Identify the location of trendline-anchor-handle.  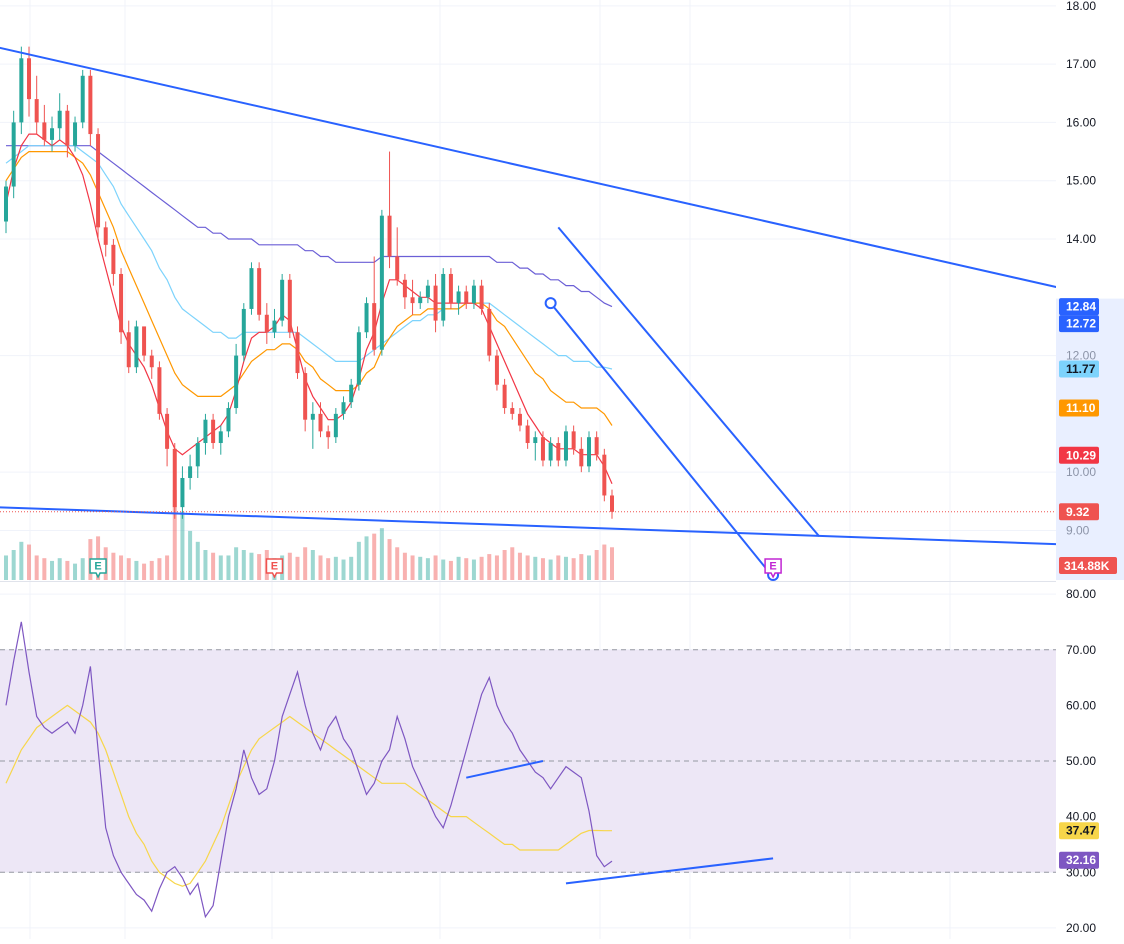
(550, 303).